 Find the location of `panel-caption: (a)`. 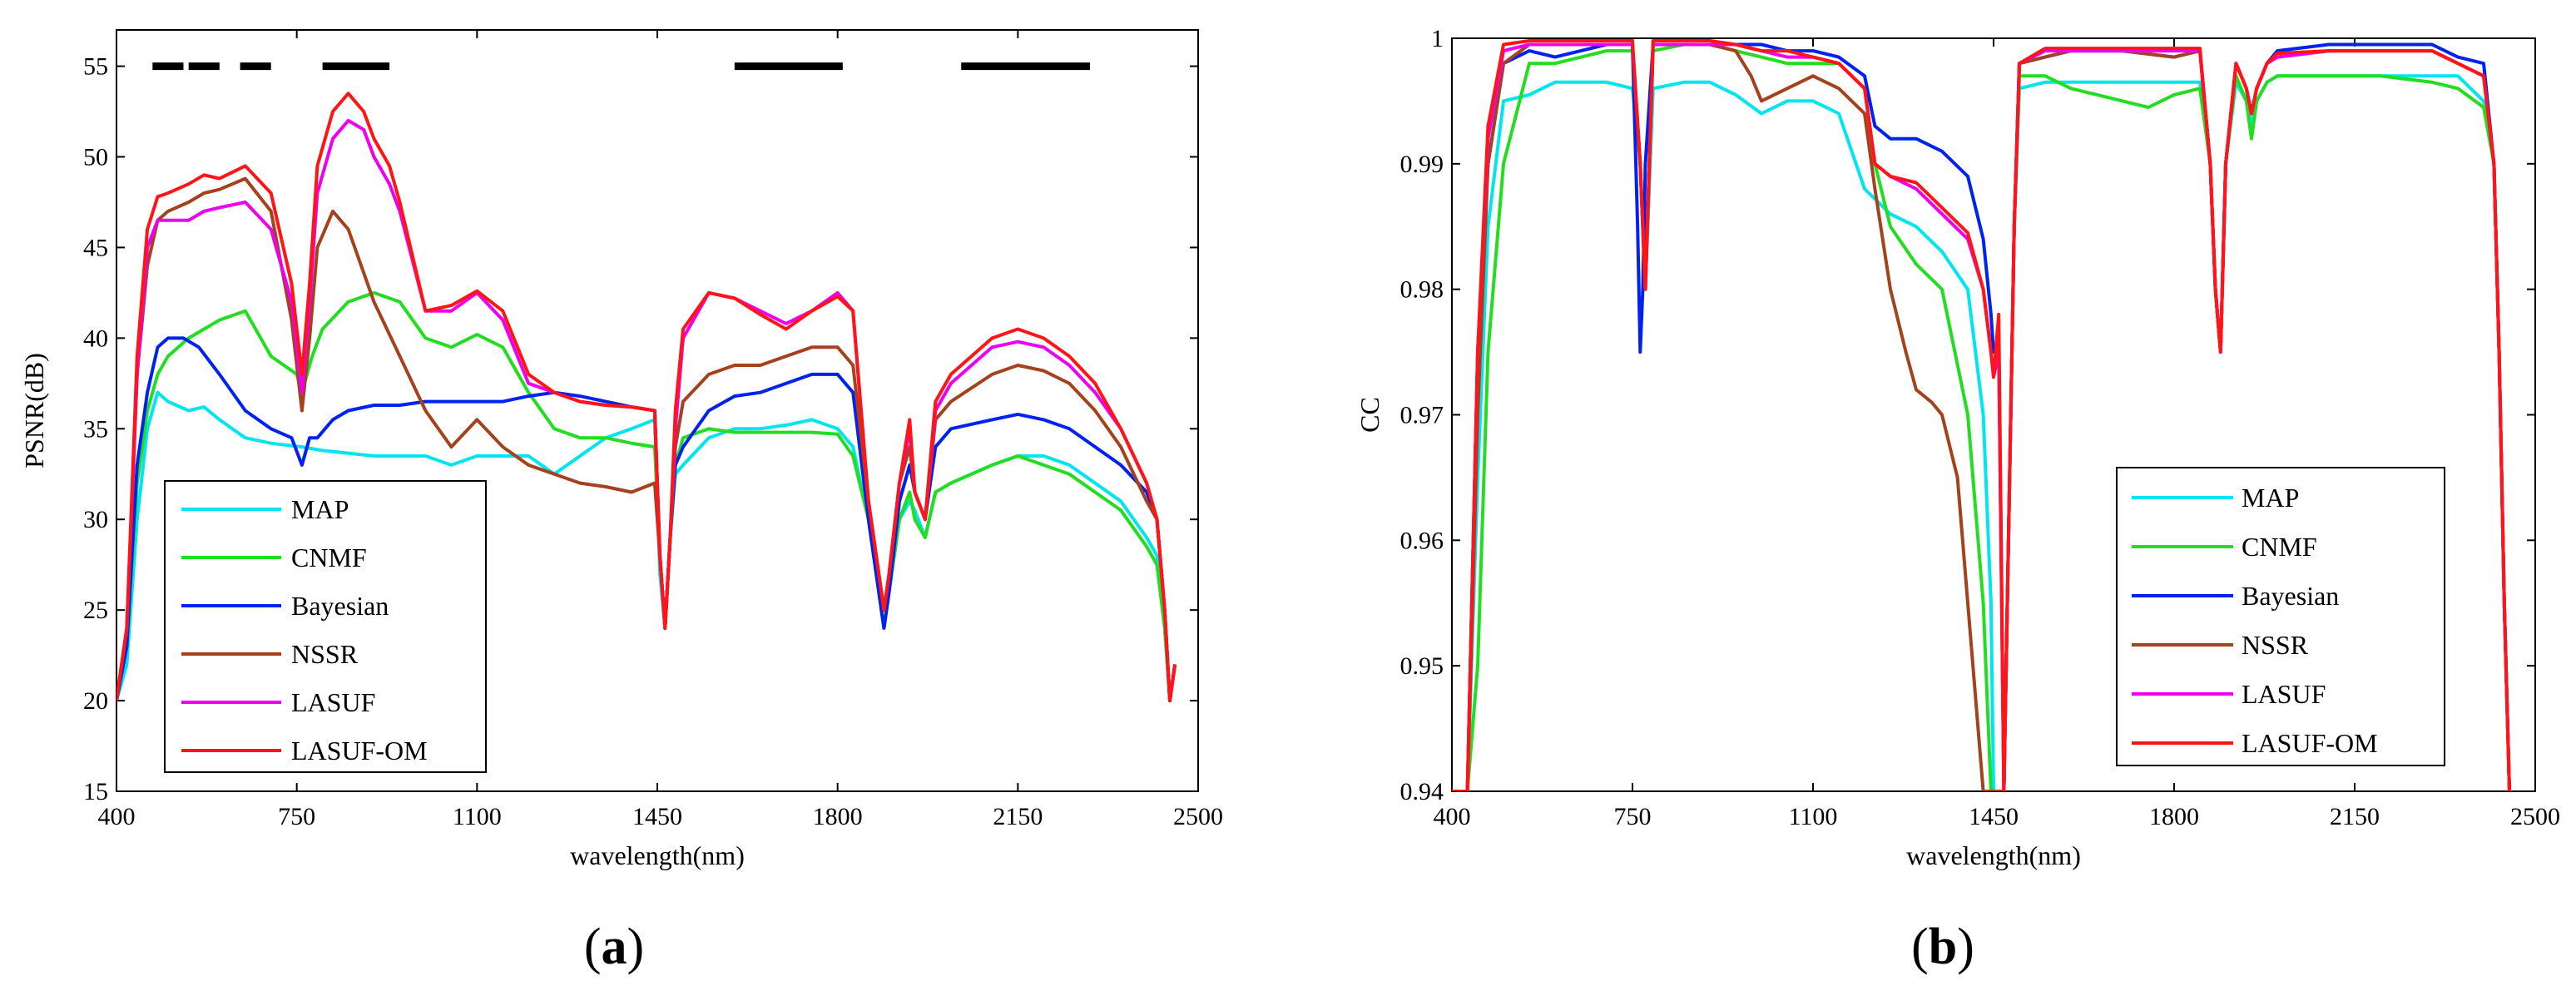

panel-caption: (a) is located at coordinates (614, 947).